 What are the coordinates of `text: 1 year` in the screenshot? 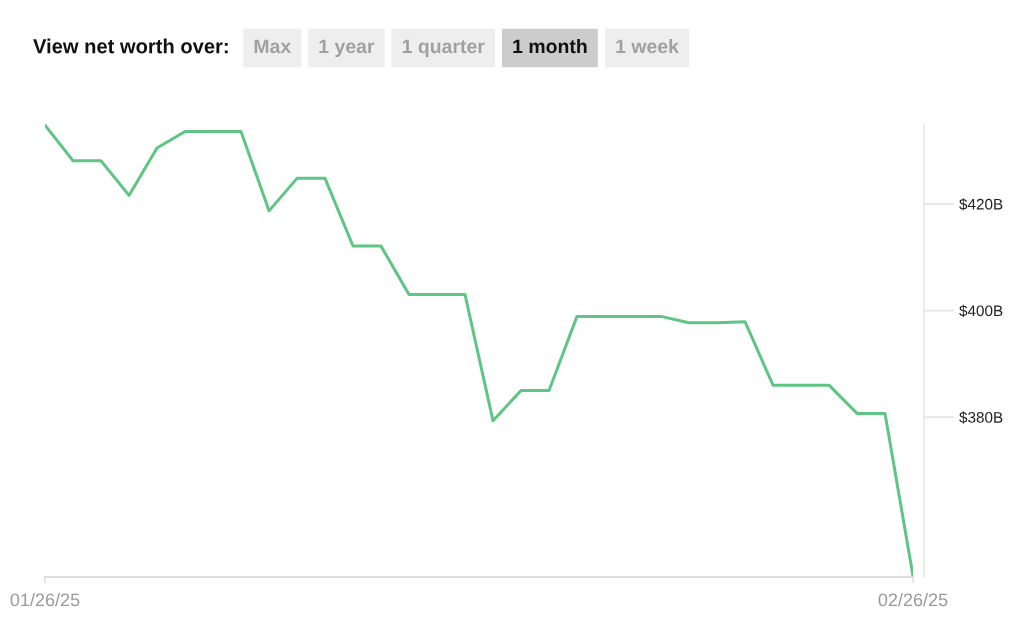 It's located at (347, 48).